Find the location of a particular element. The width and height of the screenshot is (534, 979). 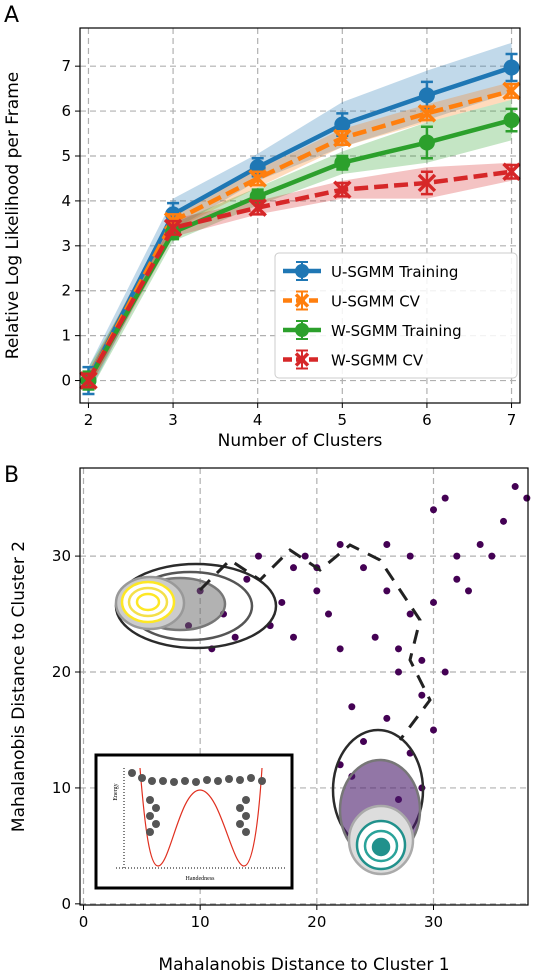

x-tick-label: 4 is located at coordinates (258, 420).